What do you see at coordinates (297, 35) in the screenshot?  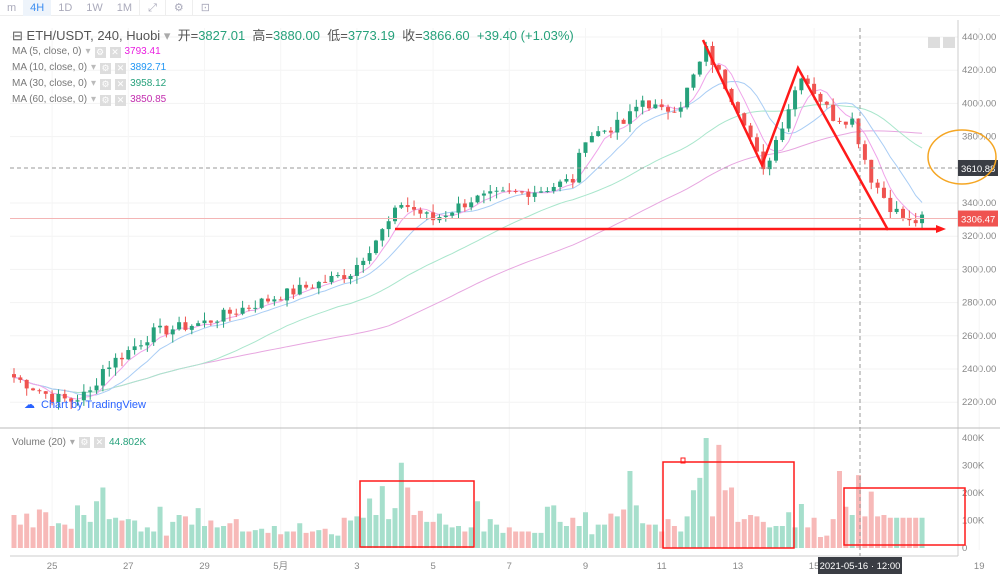 I see `high-value: 3880.00` at bounding box center [297, 35].